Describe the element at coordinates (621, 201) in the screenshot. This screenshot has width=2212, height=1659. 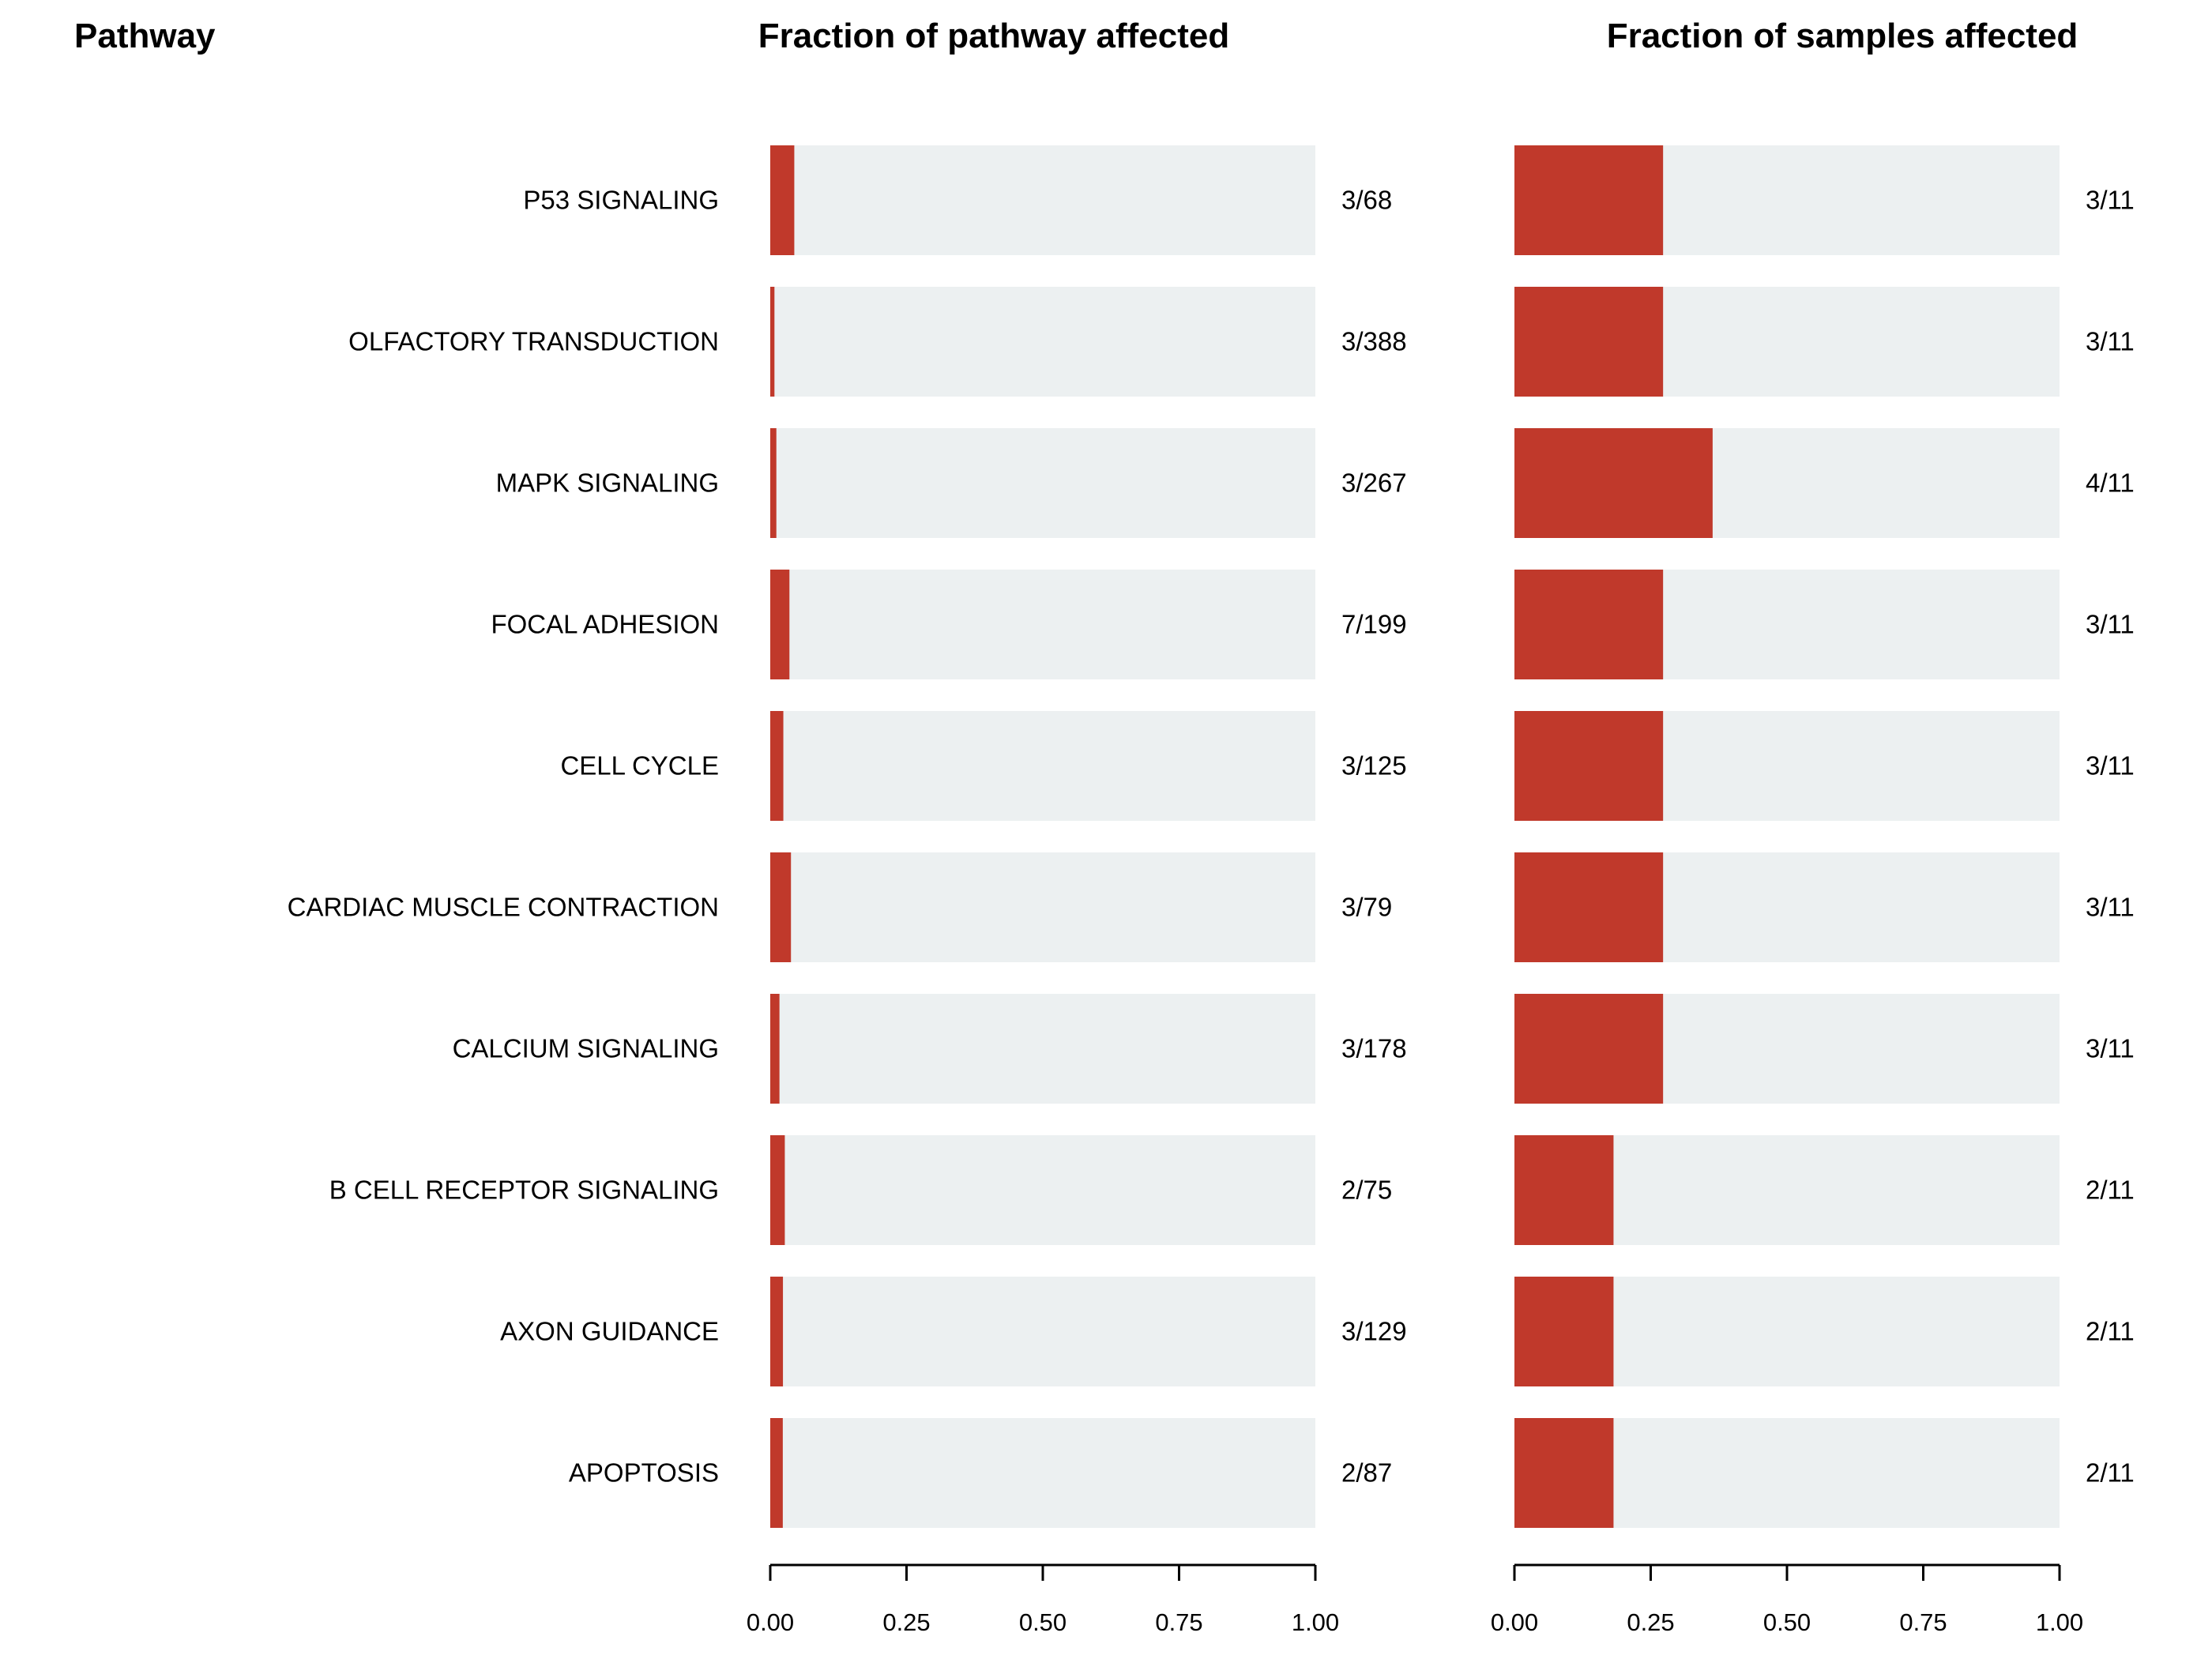
I see `pathway-label: P53 SIGNALING` at that location.